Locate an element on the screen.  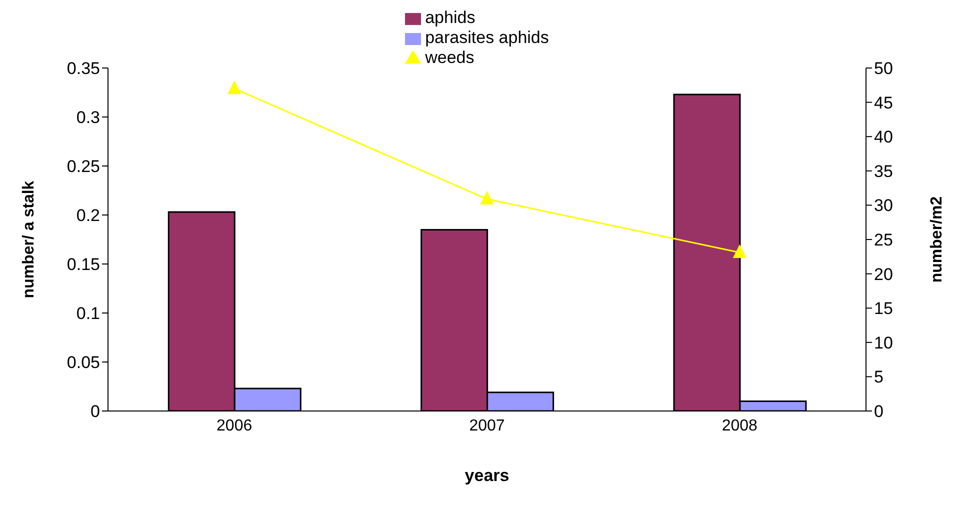
y-tick-label: 0 is located at coordinates (95, 412).